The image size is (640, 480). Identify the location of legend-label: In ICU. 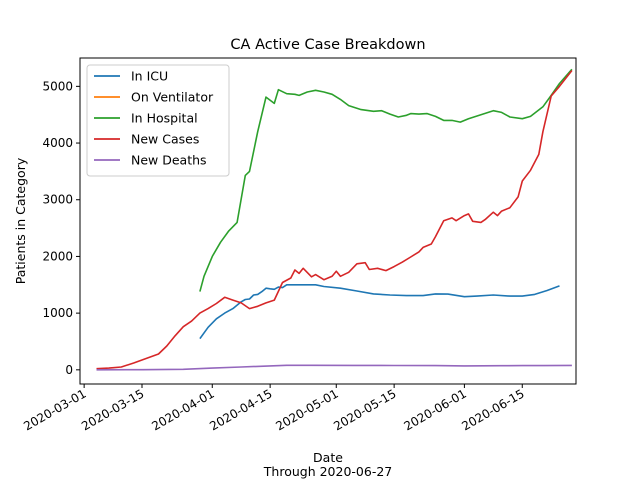
(149, 76).